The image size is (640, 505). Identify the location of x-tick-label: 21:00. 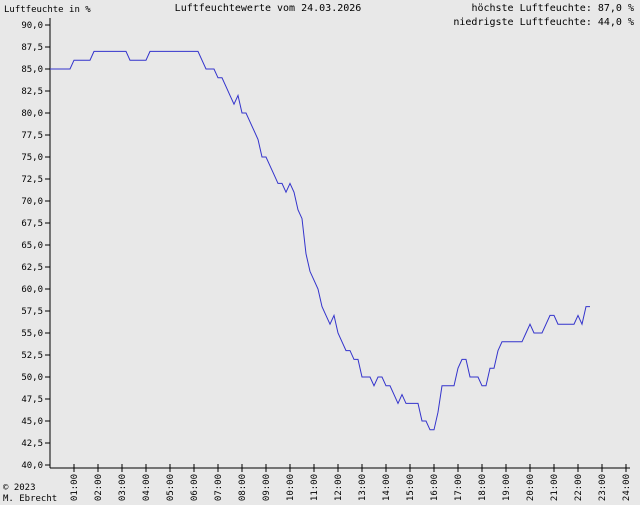
(555, 487).